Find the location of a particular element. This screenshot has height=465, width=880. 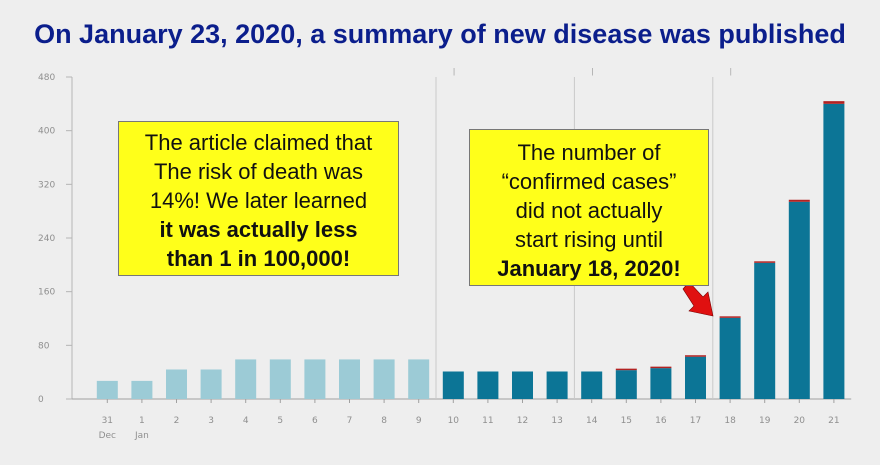

x-tick-sublabel: Jan is located at coordinates (141, 436).